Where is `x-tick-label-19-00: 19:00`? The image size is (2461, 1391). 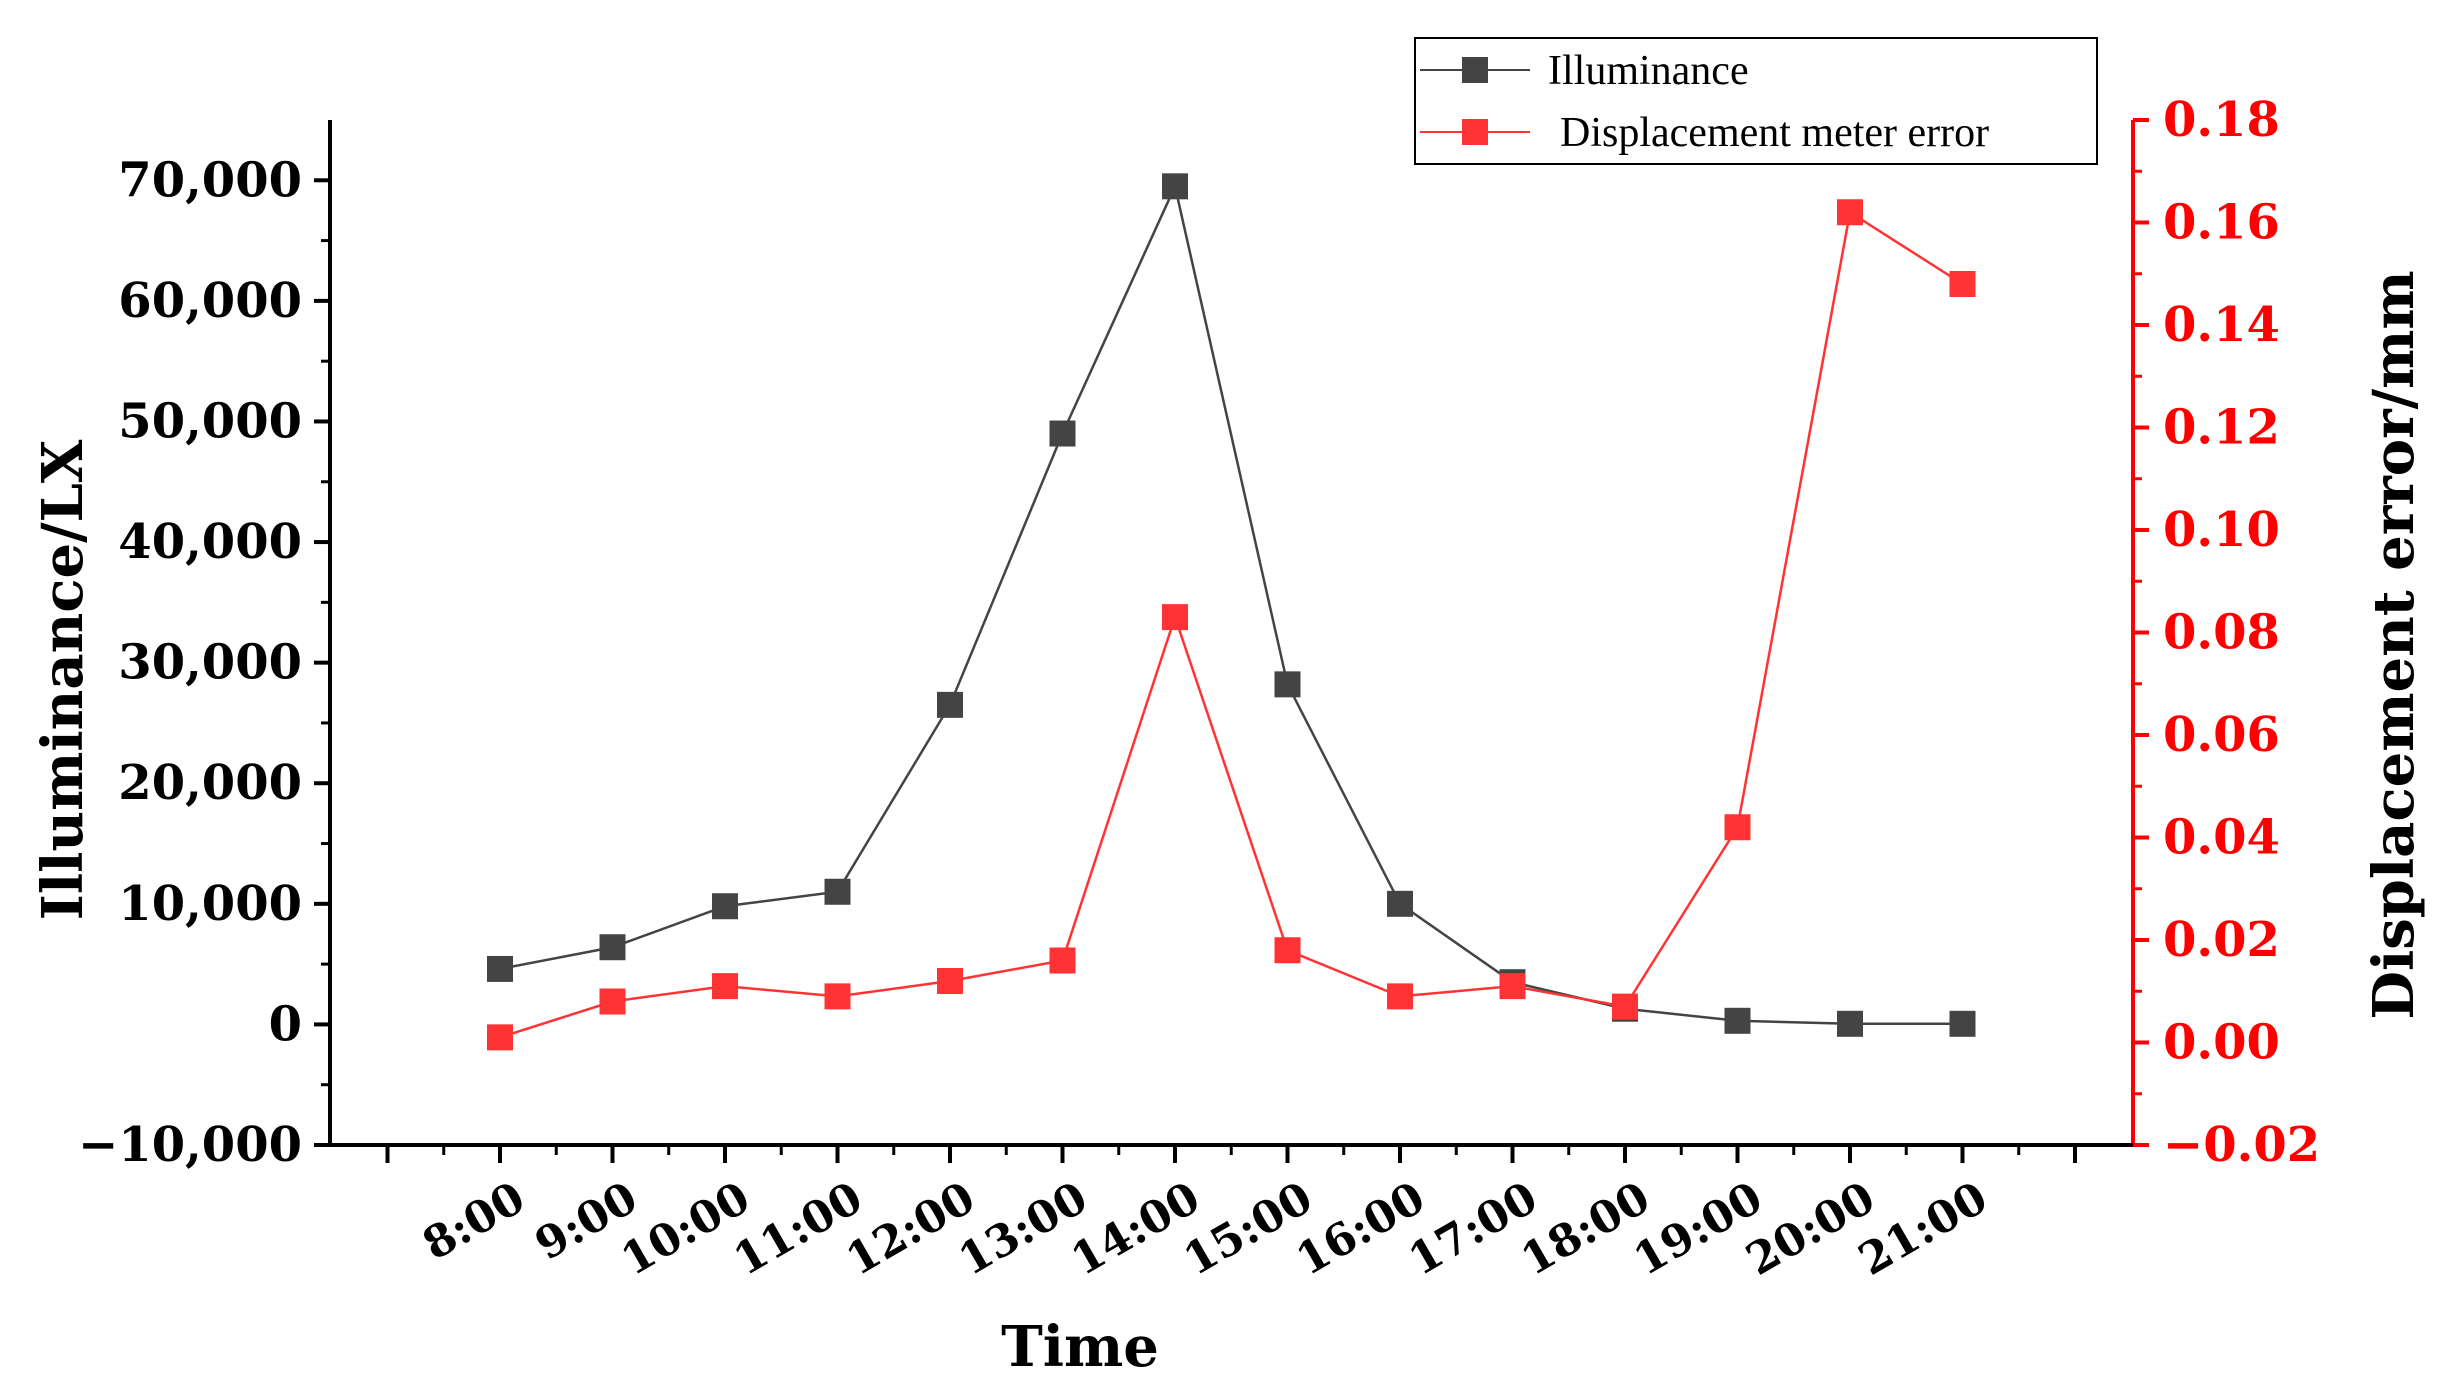 x-tick-label-19-00: 19:00 is located at coordinates (1698, 1229).